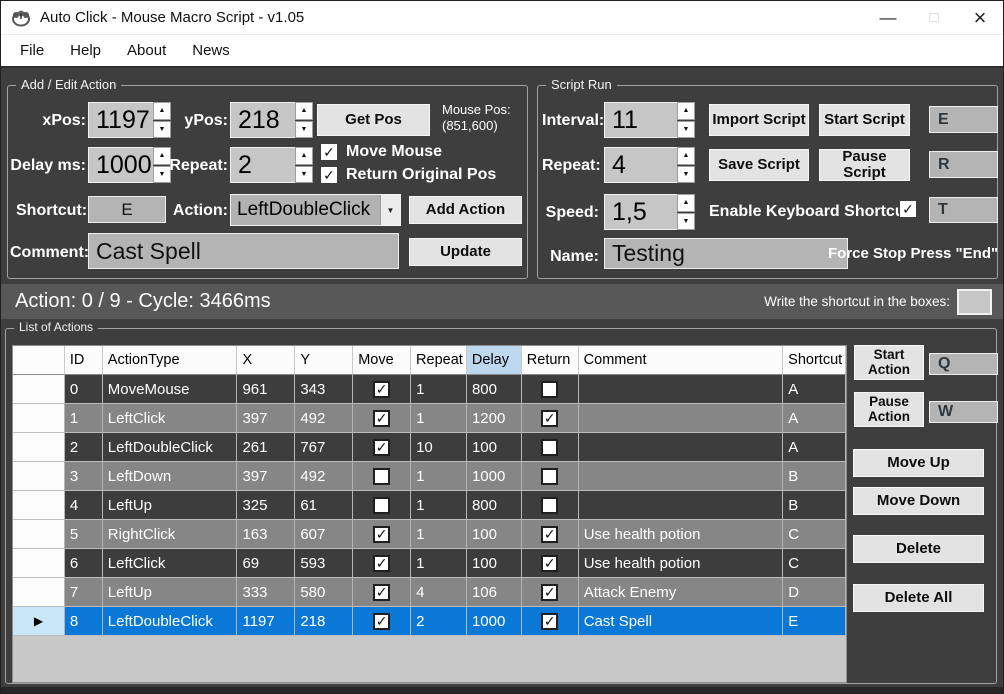 The width and height of the screenshot is (1004, 694). What do you see at coordinates (120, 120) in the screenshot?
I see `xpos-value: 1197` at bounding box center [120, 120].